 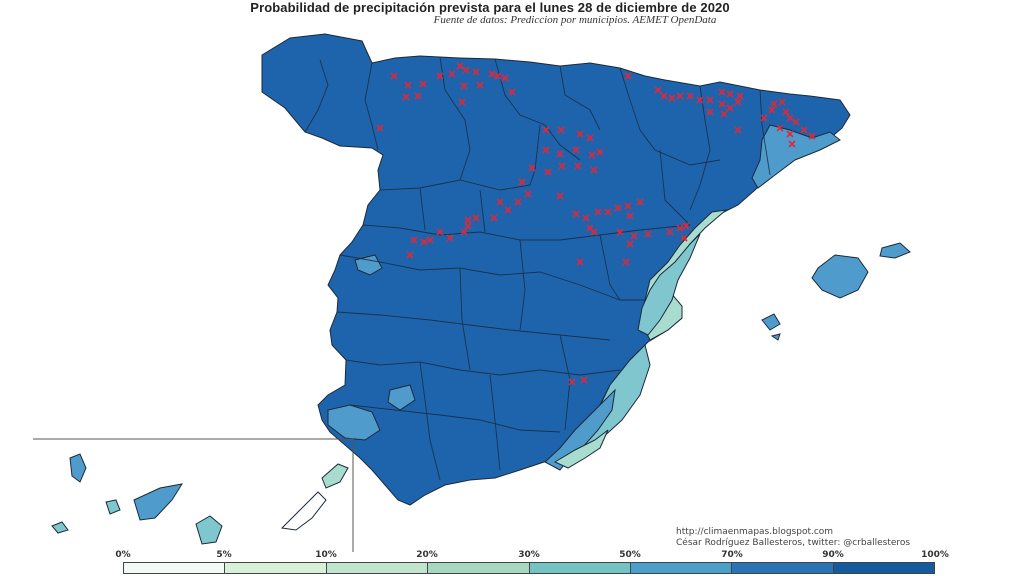 What do you see at coordinates (158, 502) in the screenshot?
I see `tenerife` at bounding box center [158, 502].